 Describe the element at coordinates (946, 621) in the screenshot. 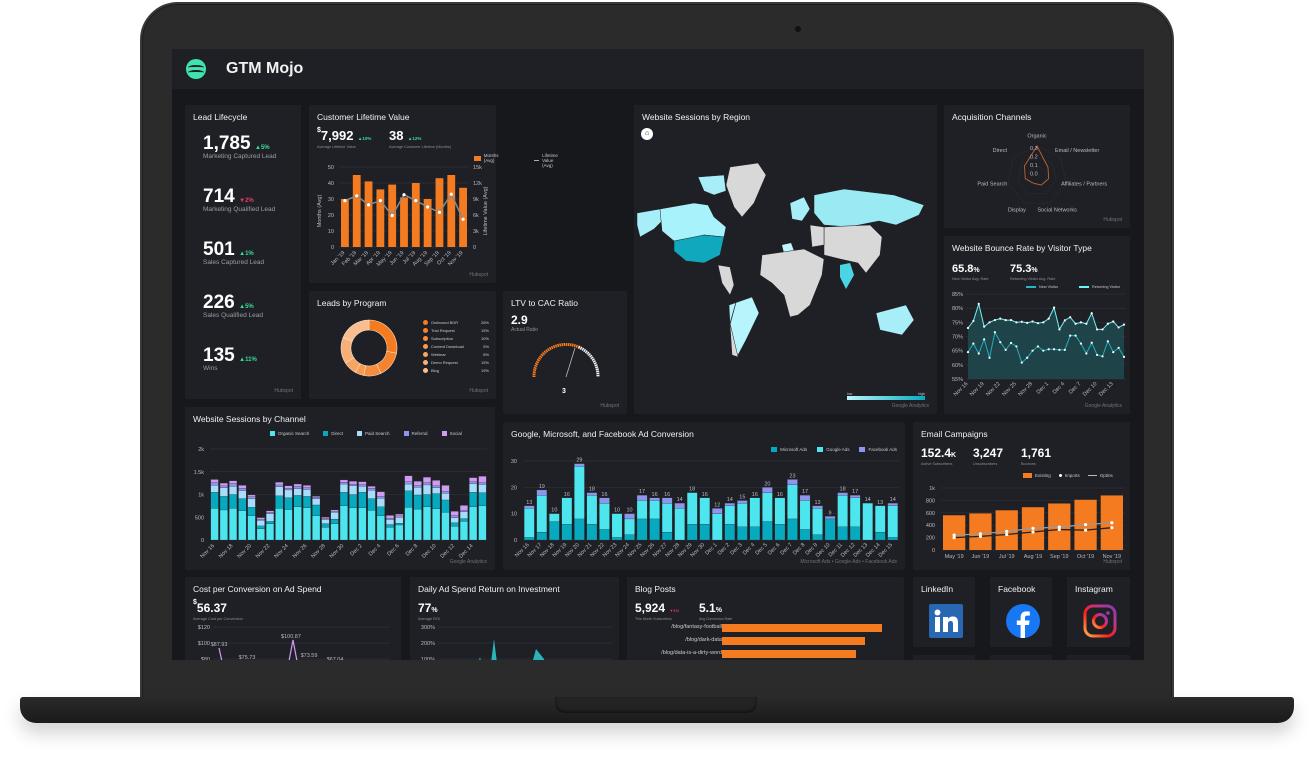

I see `linkedin-icon` at that location.